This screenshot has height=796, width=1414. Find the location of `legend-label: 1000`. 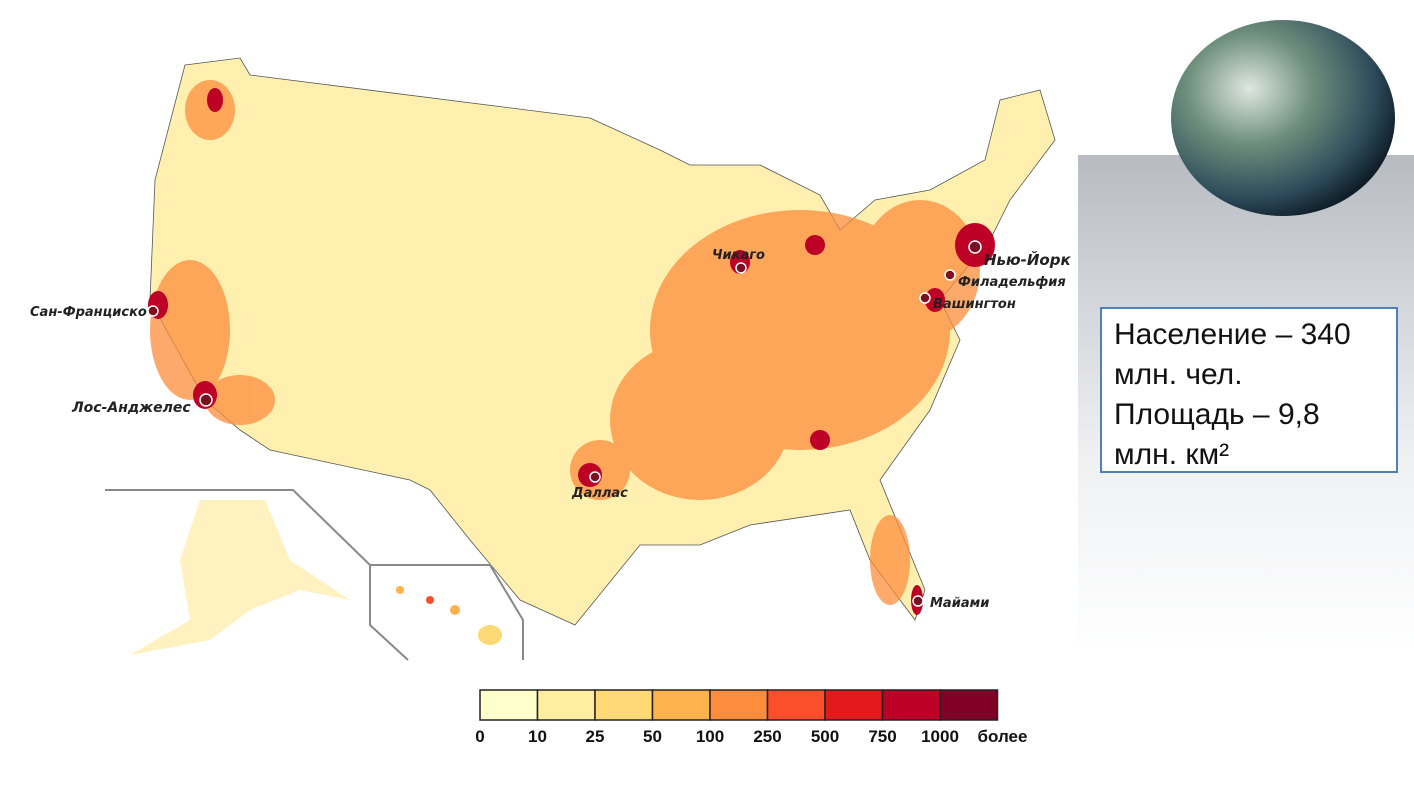

legend-label: 1000 is located at coordinates (940, 736).